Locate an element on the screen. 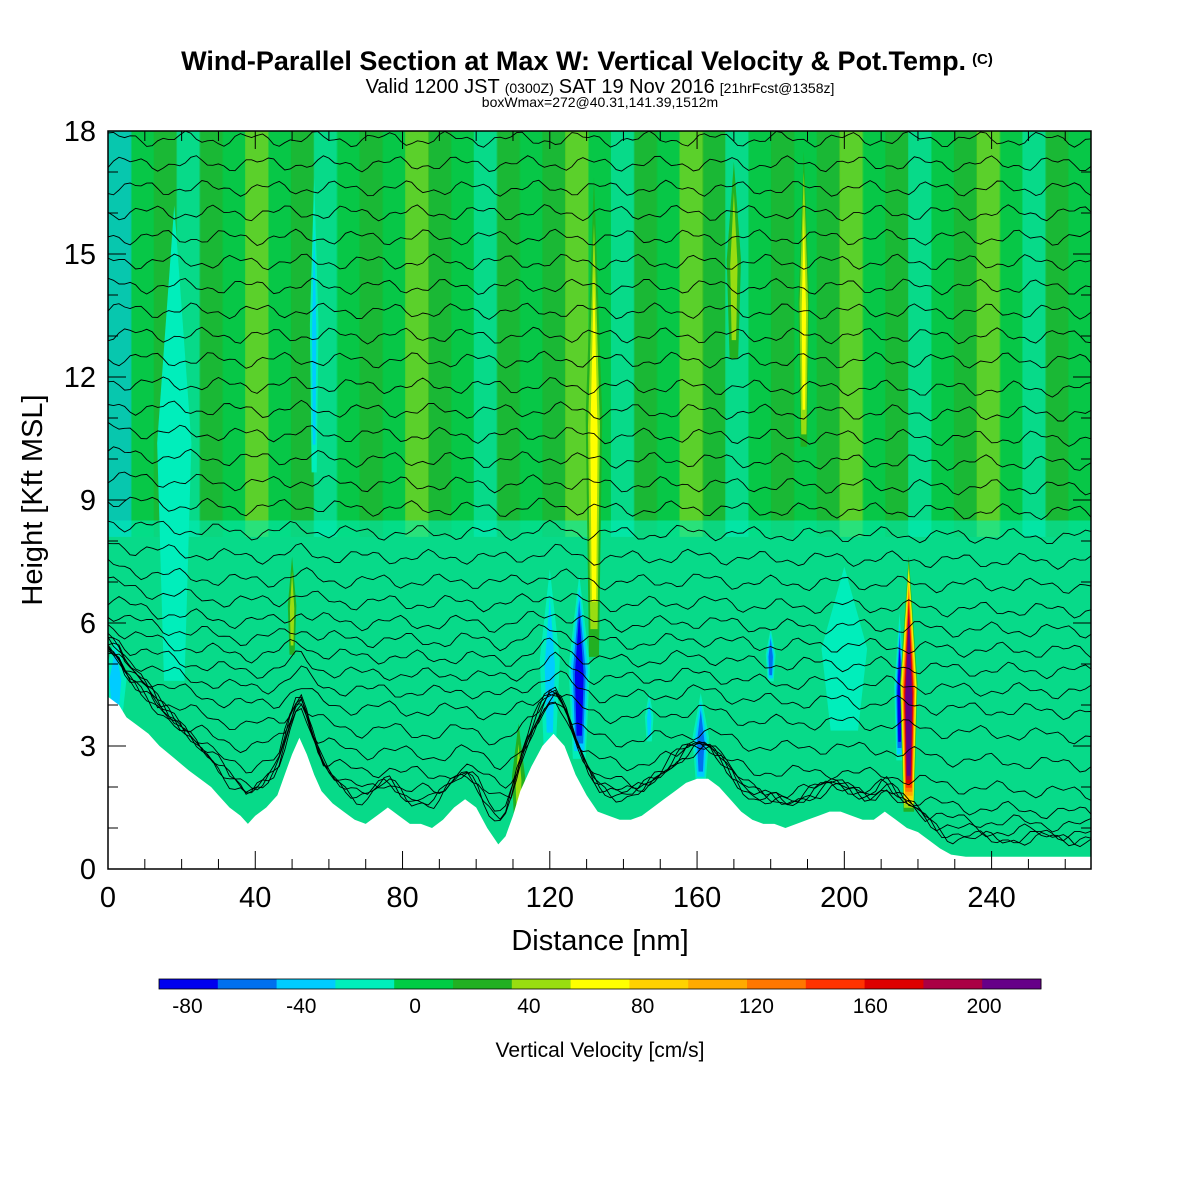 This screenshot has width=1200, height=1200. x-tick-label: 160 is located at coordinates (697, 898).